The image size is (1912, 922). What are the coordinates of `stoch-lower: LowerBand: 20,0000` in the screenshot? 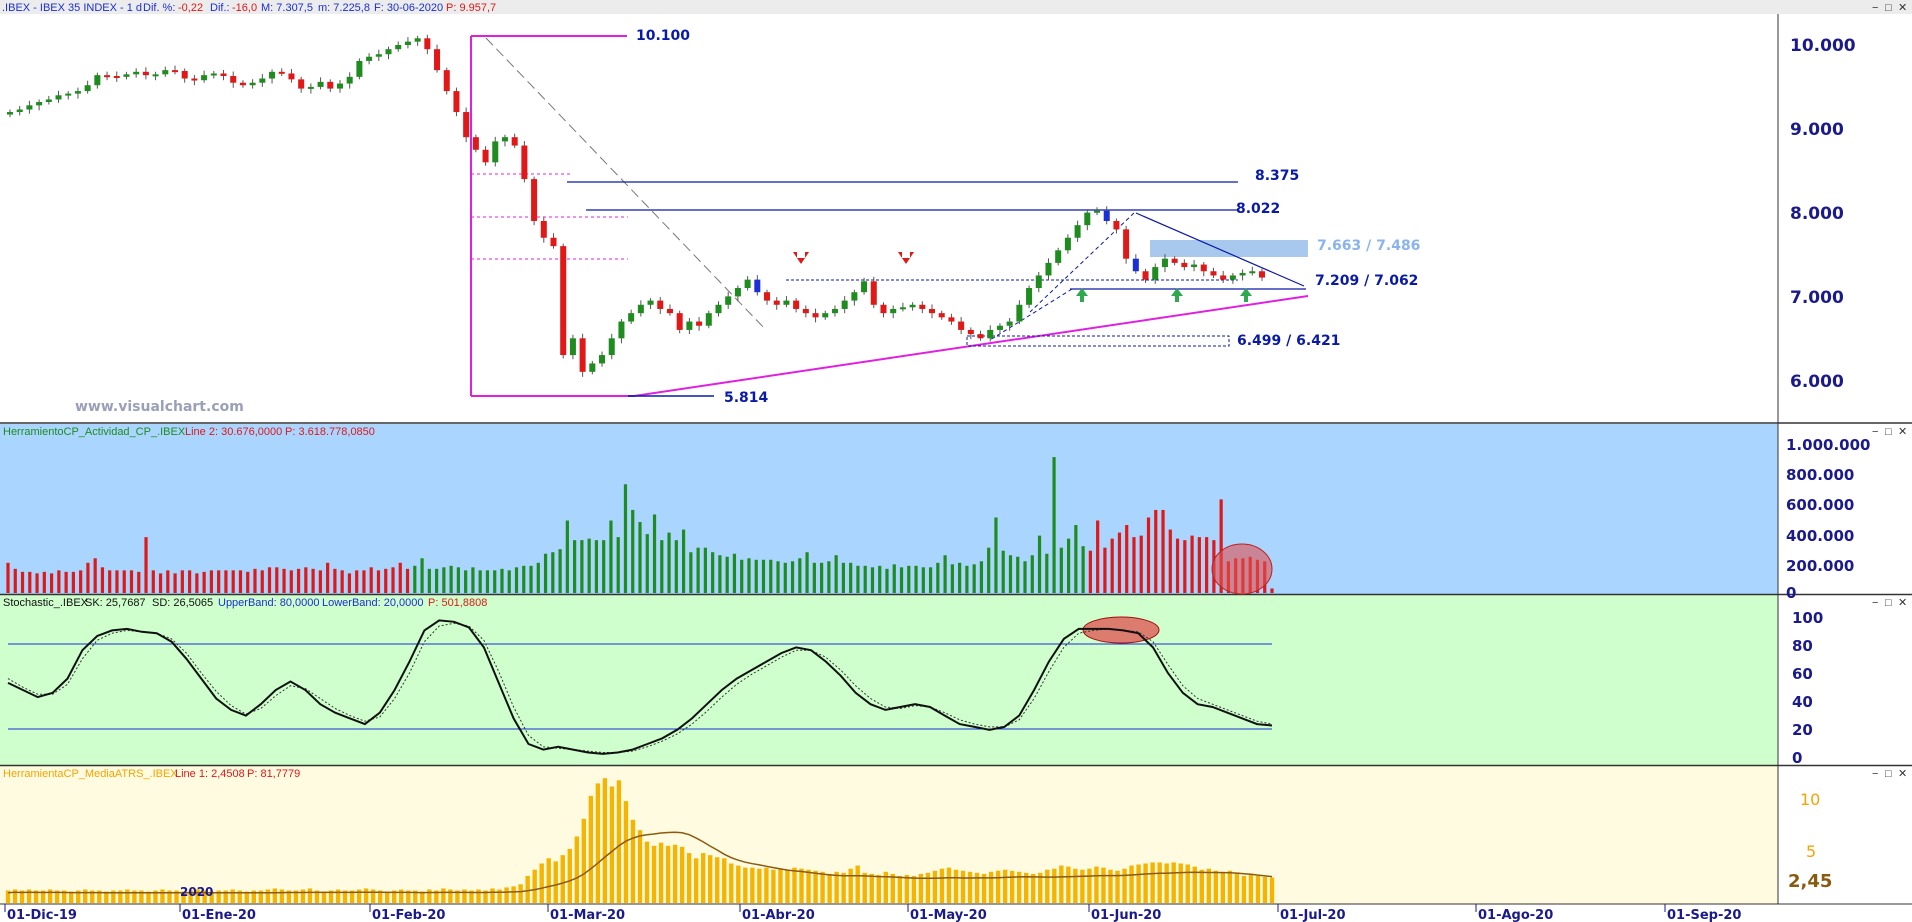 It's located at (373, 603).